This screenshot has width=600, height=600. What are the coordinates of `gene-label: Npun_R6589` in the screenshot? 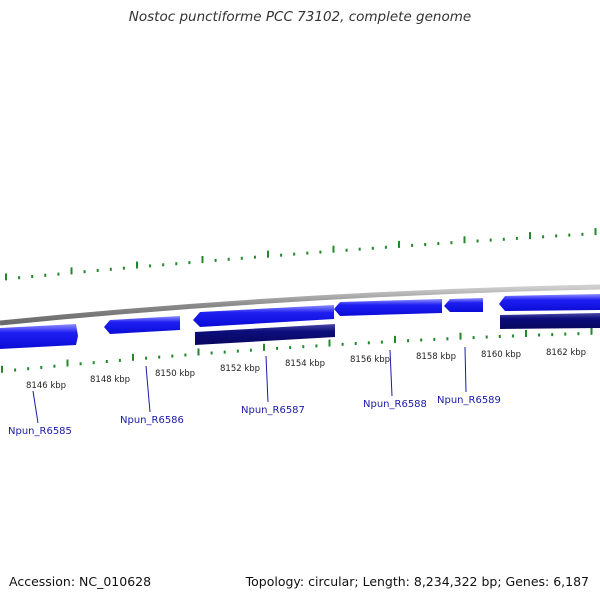 It's located at (469, 400).